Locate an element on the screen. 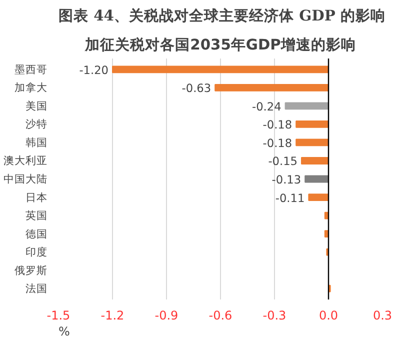 Image resolution: width=412 pixels, height=338 pixels. y-tick-label: 英国 is located at coordinates (37, 215).